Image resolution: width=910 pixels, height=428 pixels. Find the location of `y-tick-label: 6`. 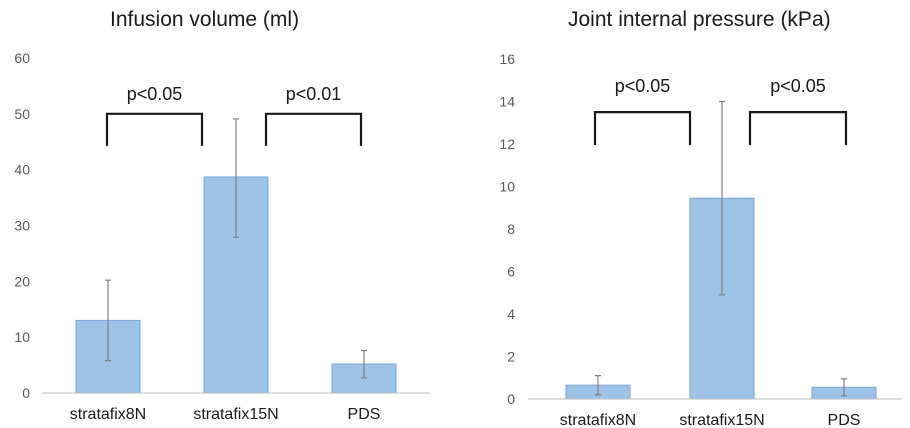

y-tick-label: 6 is located at coordinates (511, 272).